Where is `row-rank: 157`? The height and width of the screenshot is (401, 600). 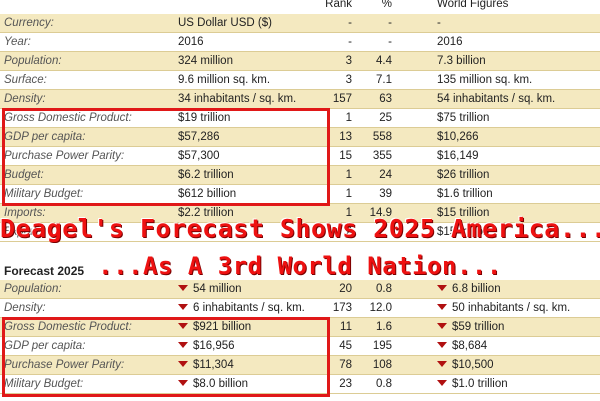 row-rank: 157 is located at coordinates (342, 99).